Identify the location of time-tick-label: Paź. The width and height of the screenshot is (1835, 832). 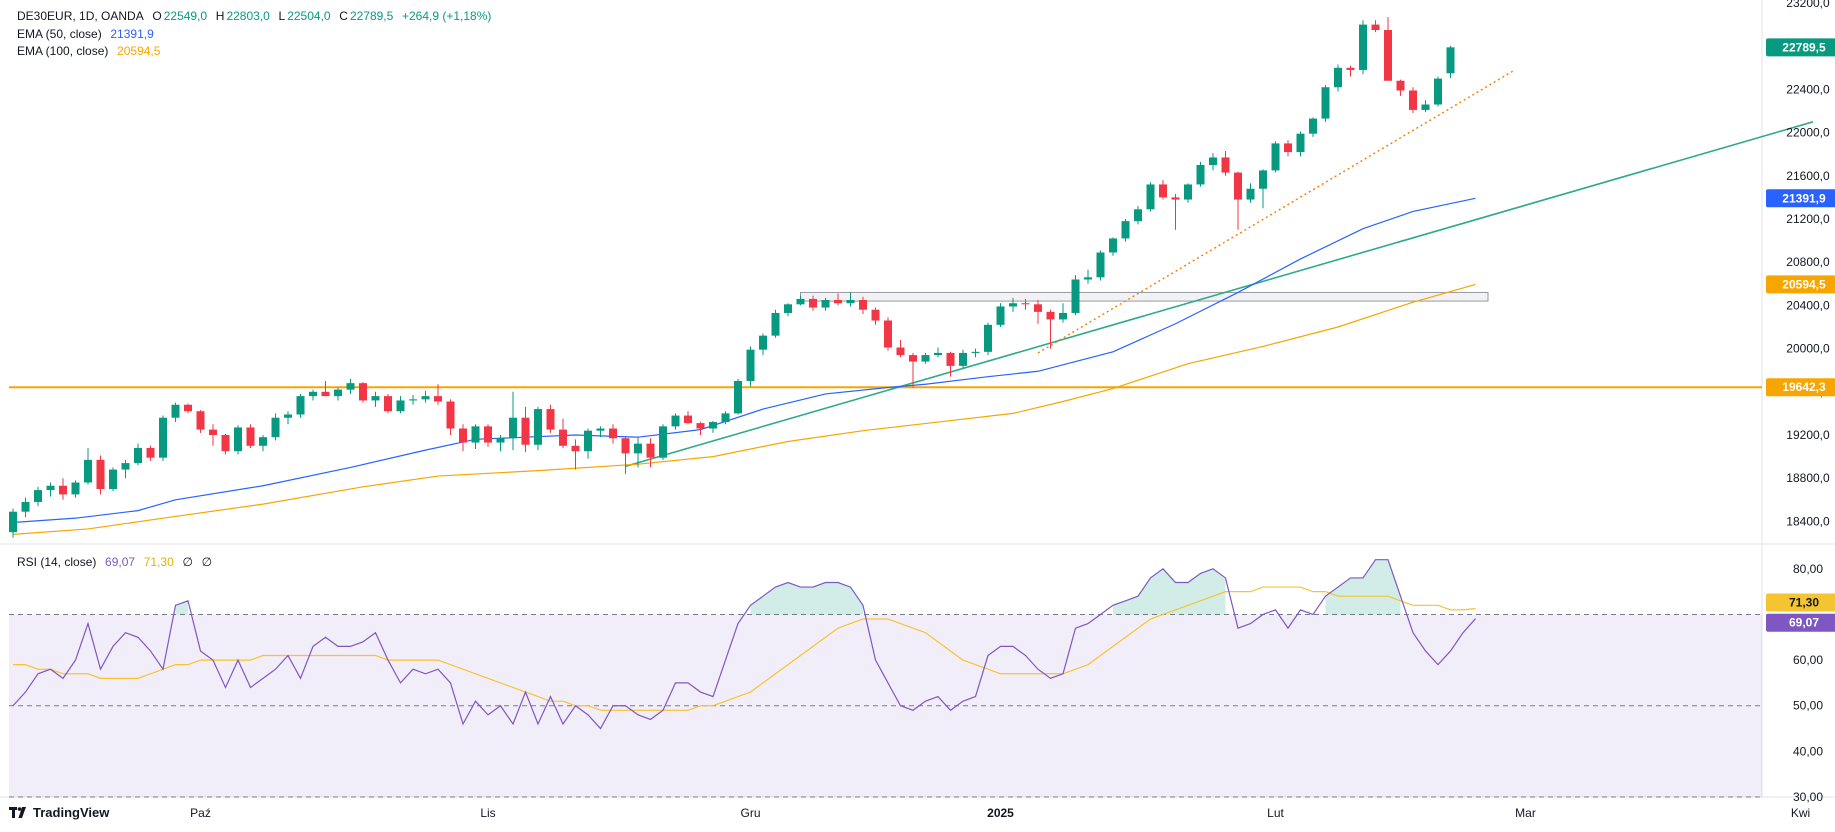
(200, 813).